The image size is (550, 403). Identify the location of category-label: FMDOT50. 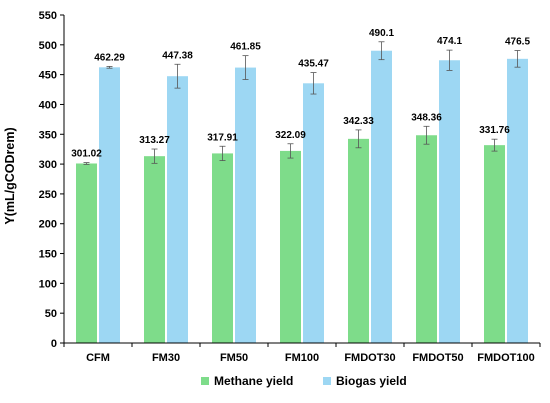
(437, 358).